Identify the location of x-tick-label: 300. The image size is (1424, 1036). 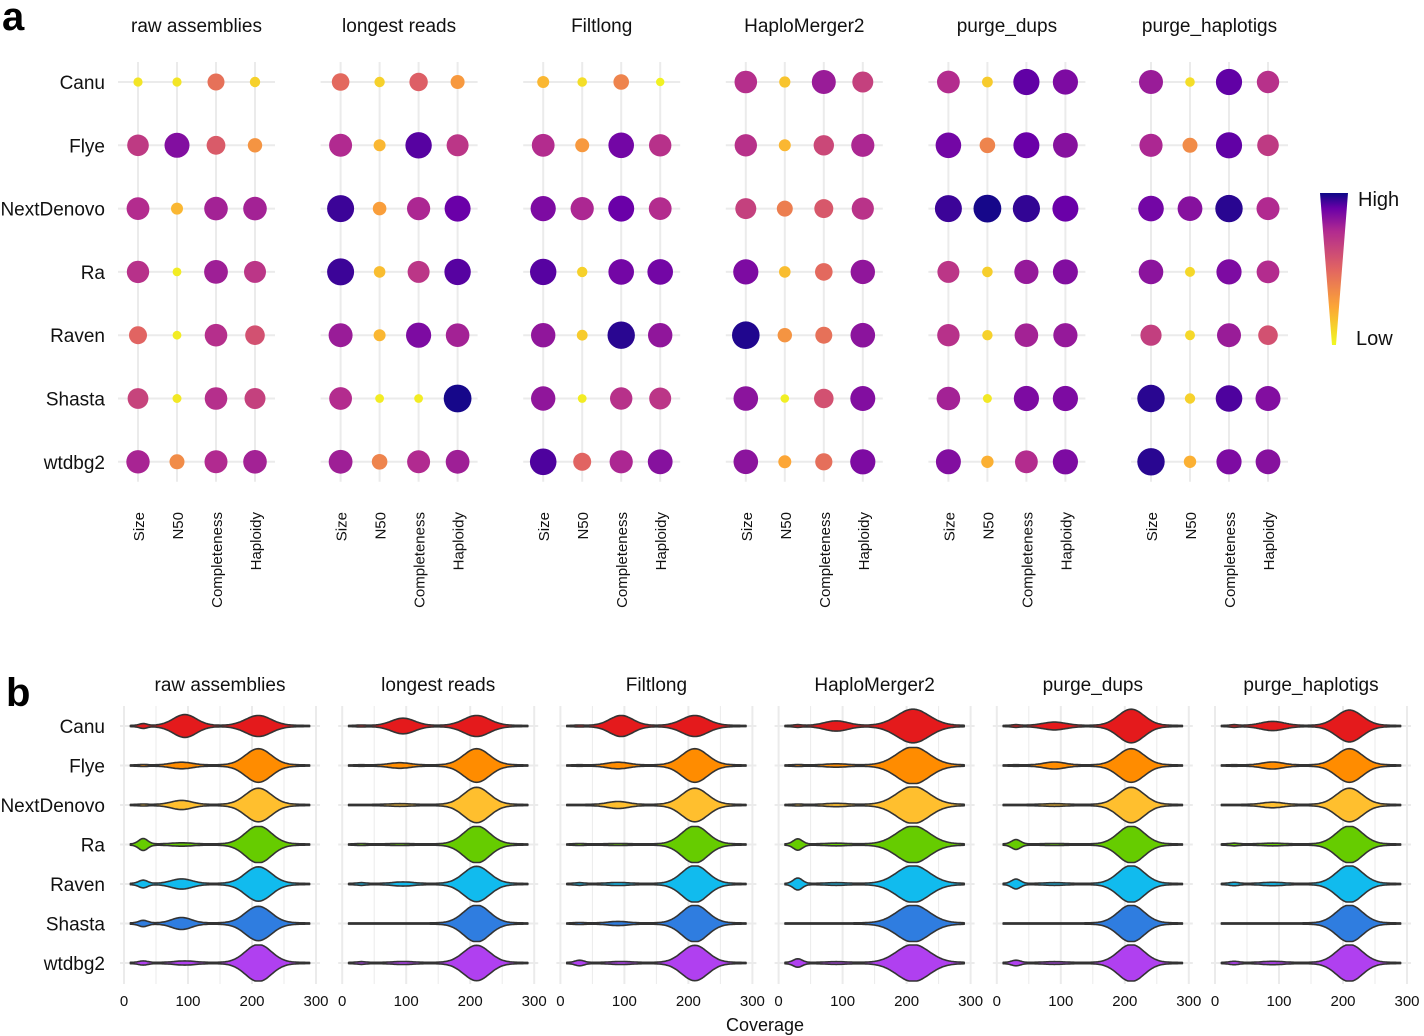
(315, 1001).